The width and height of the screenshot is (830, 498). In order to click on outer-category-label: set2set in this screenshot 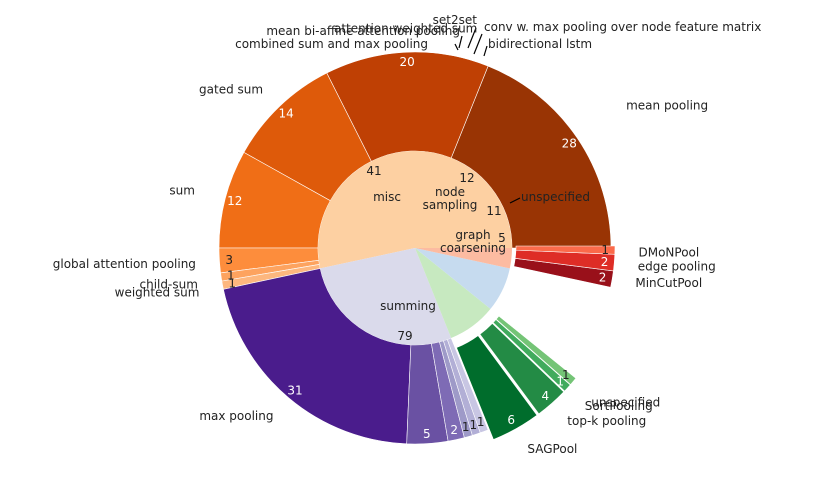, I will do `click(455, 20)`.